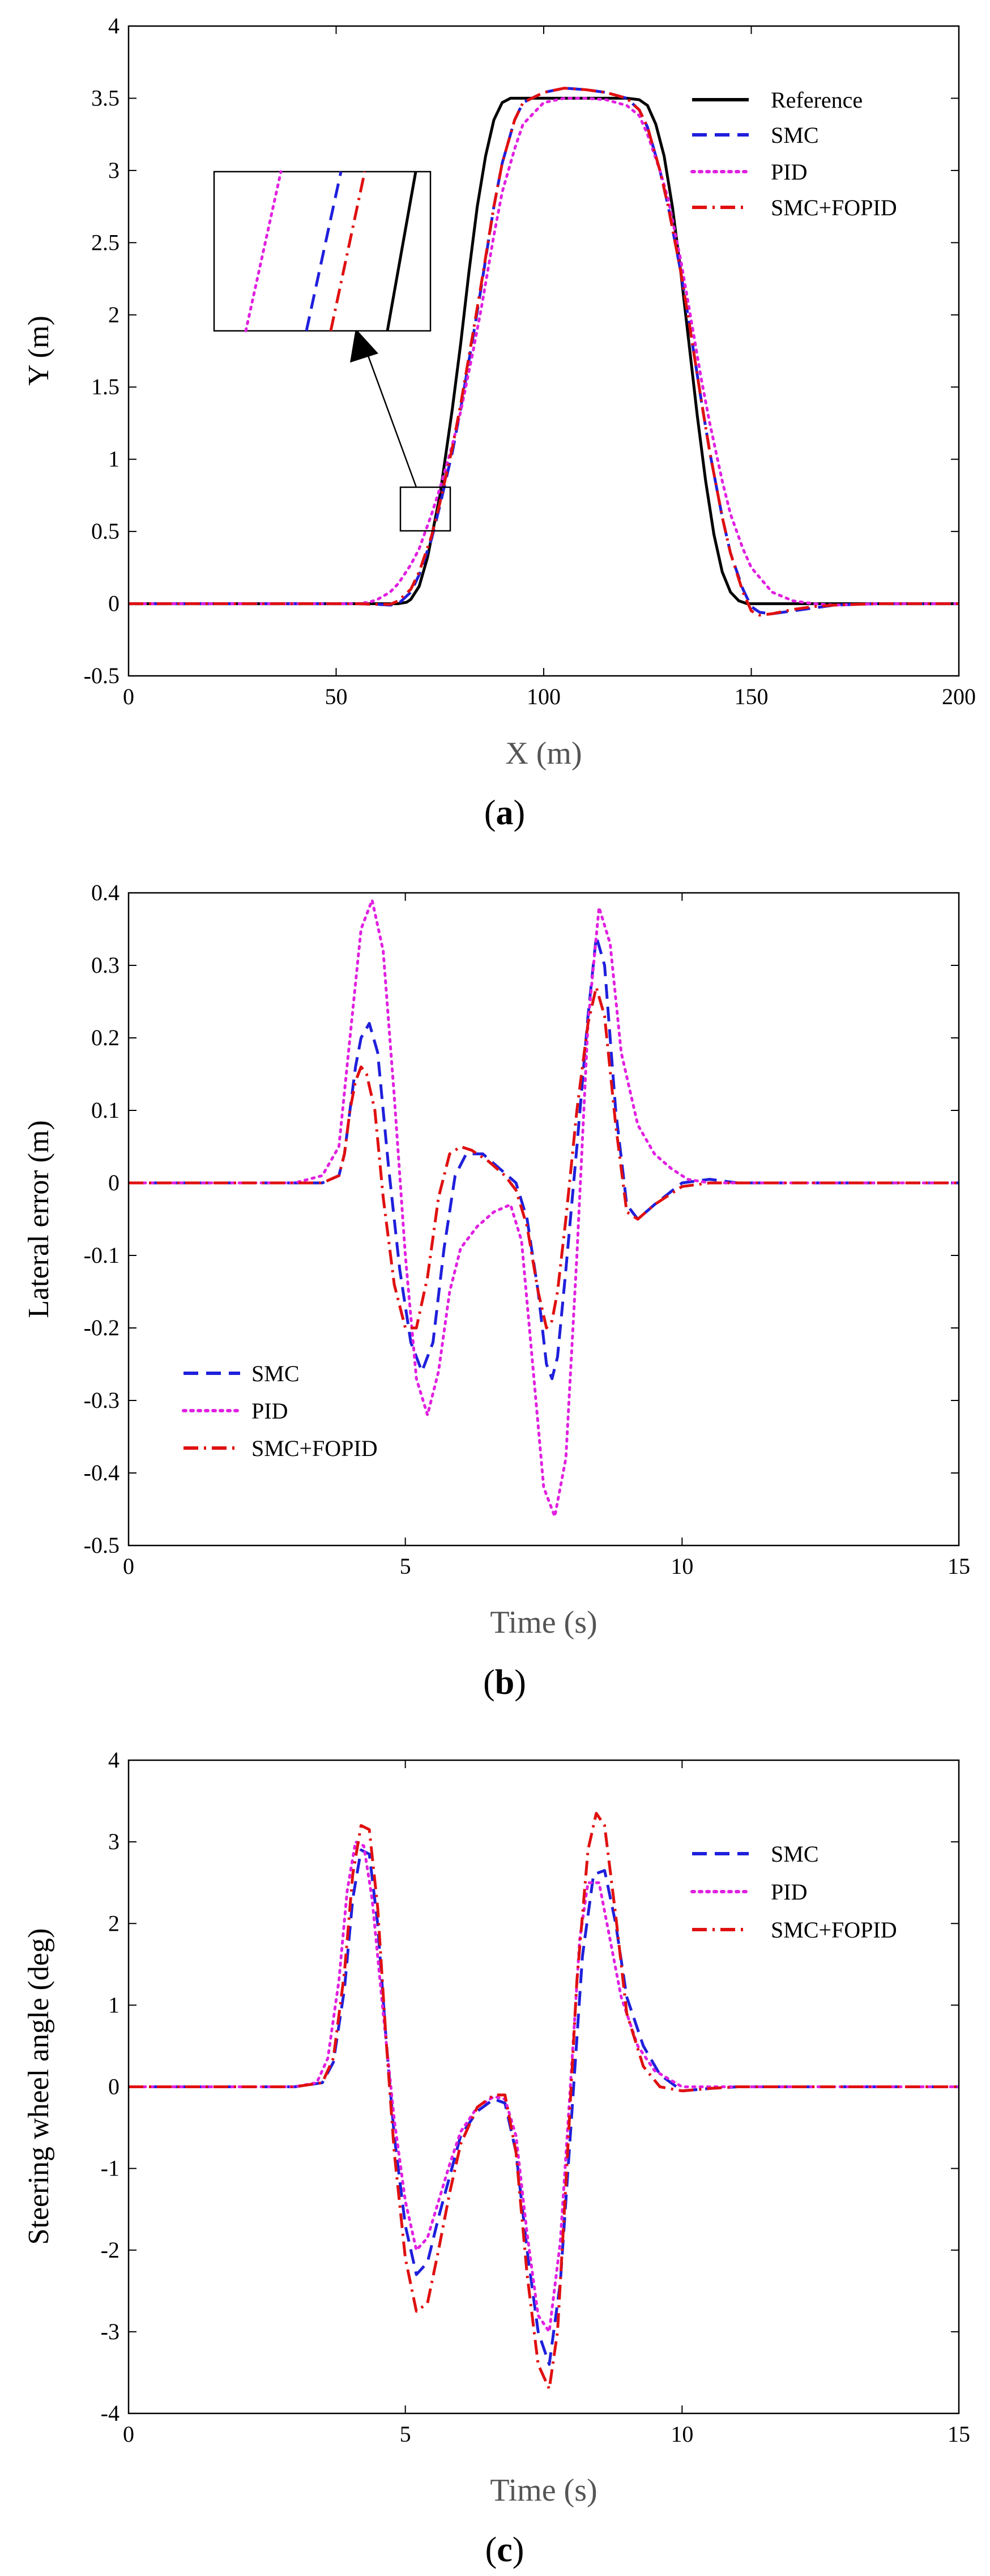  What do you see at coordinates (106, 531) in the screenshot?
I see `y-tick-label: 0.5` at bounding box center [106, 531].